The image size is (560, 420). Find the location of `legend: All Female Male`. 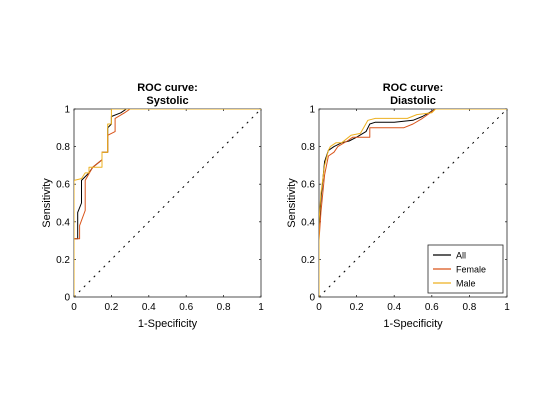

legend: All Female Male is located at coordinates (465, 269).